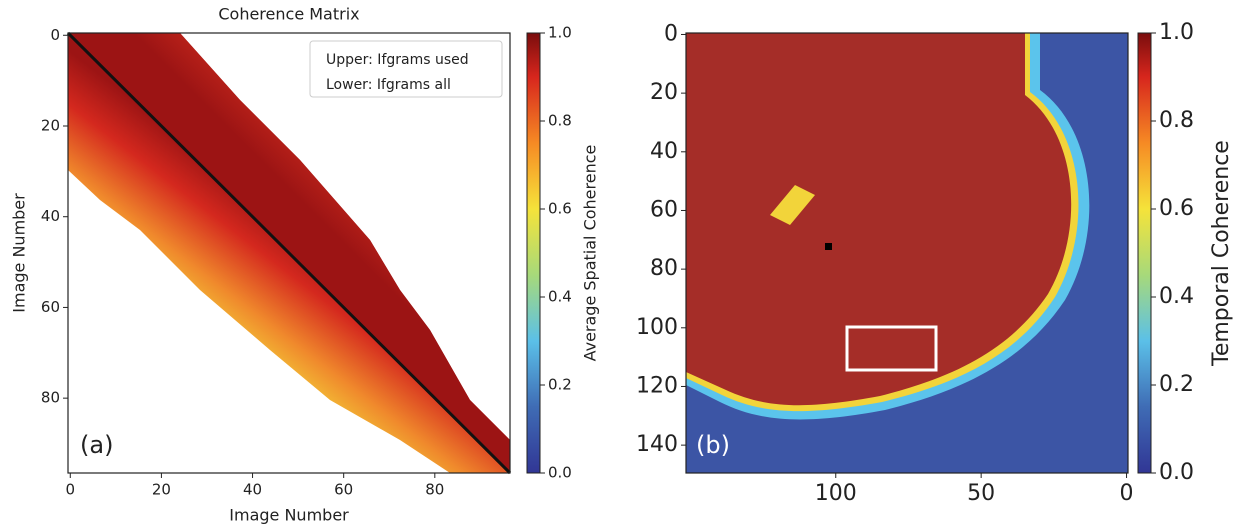 This screenshot has width=1241, height=529. Describe the element at coordinates (590, 253) in the screenshot. I see `colorbar-label: Average Spatial Coherence` at that location.